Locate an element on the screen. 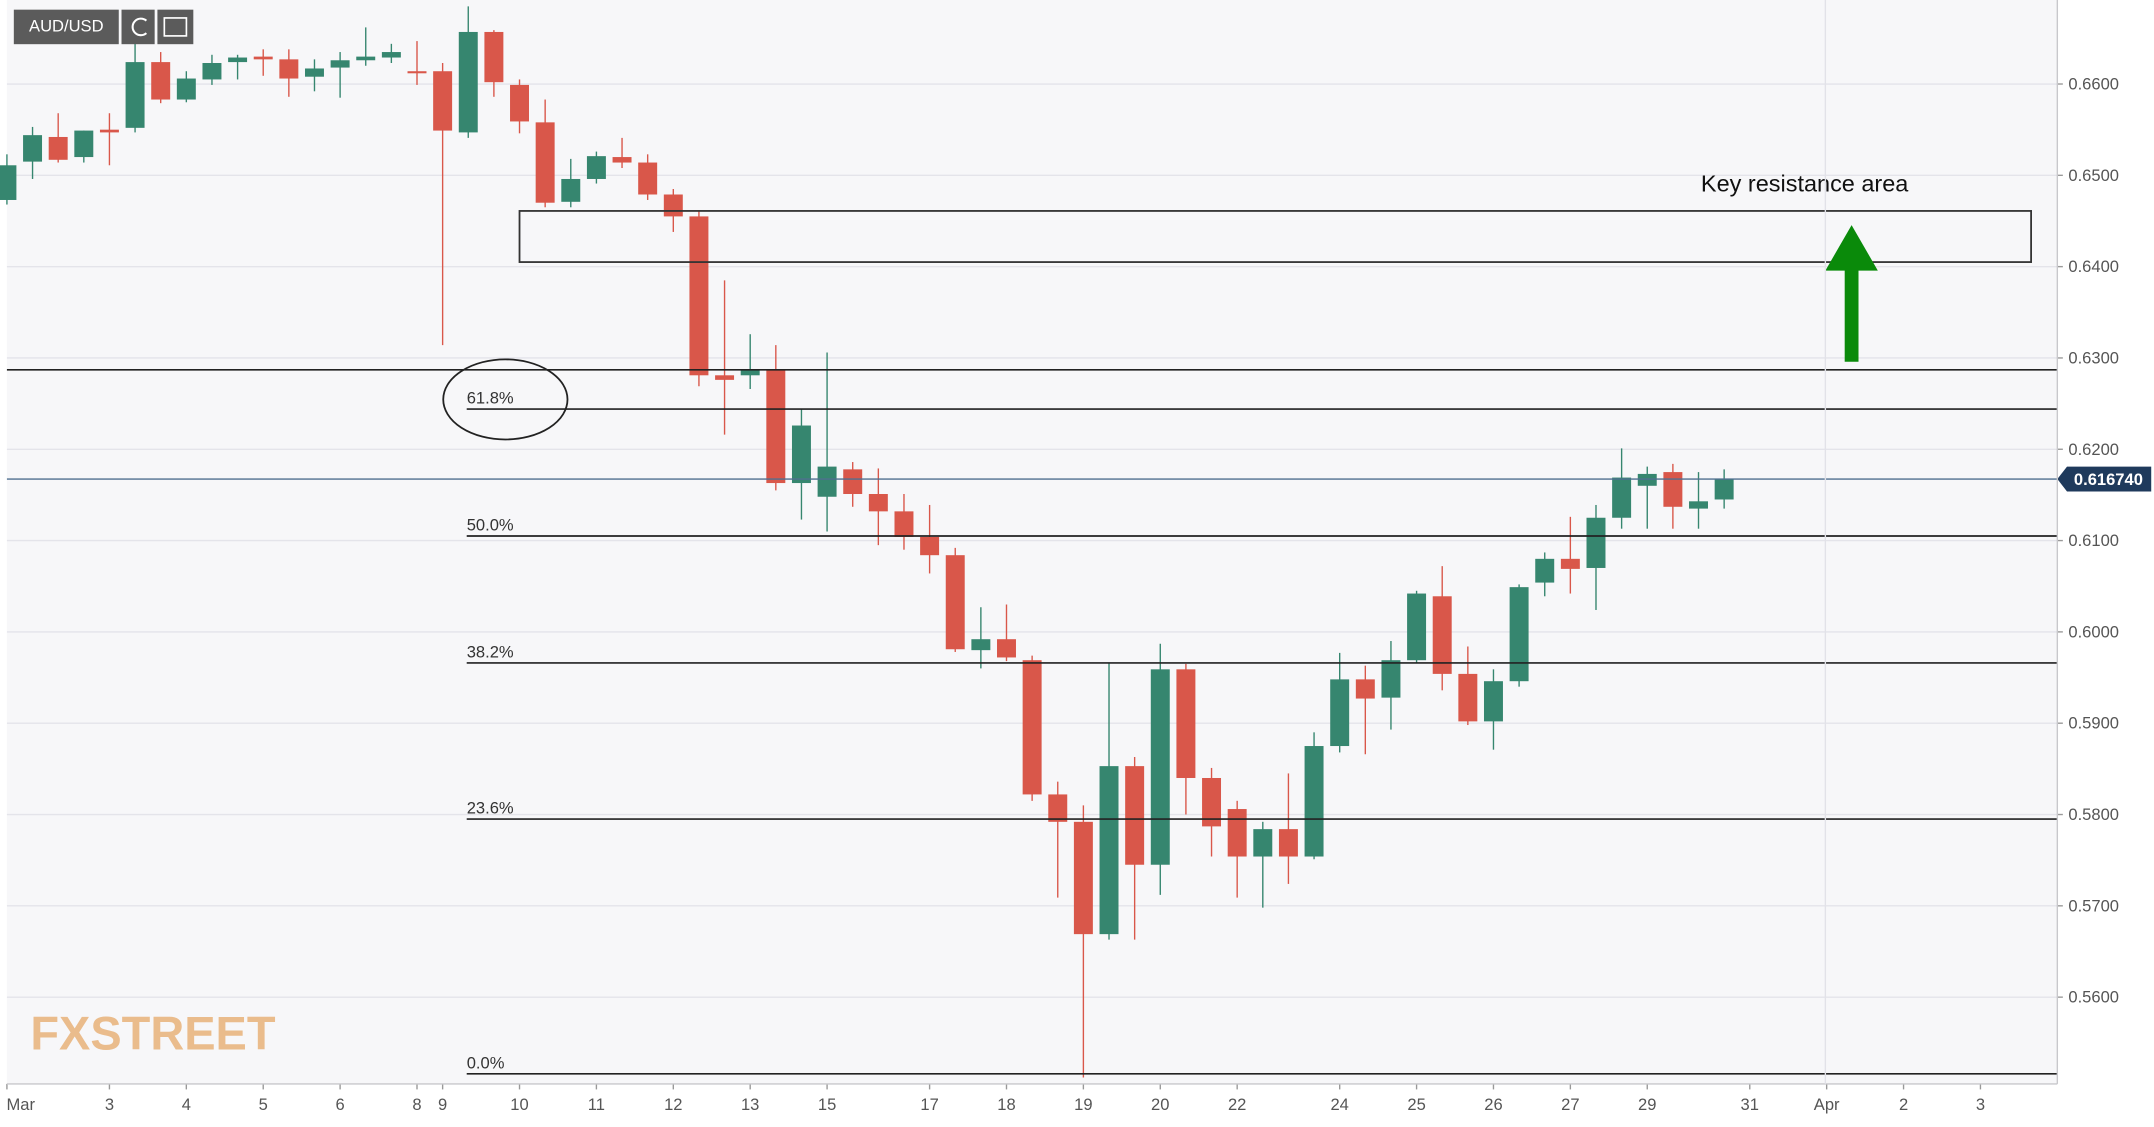  highlight-circle is located at coordinates (505, 399).